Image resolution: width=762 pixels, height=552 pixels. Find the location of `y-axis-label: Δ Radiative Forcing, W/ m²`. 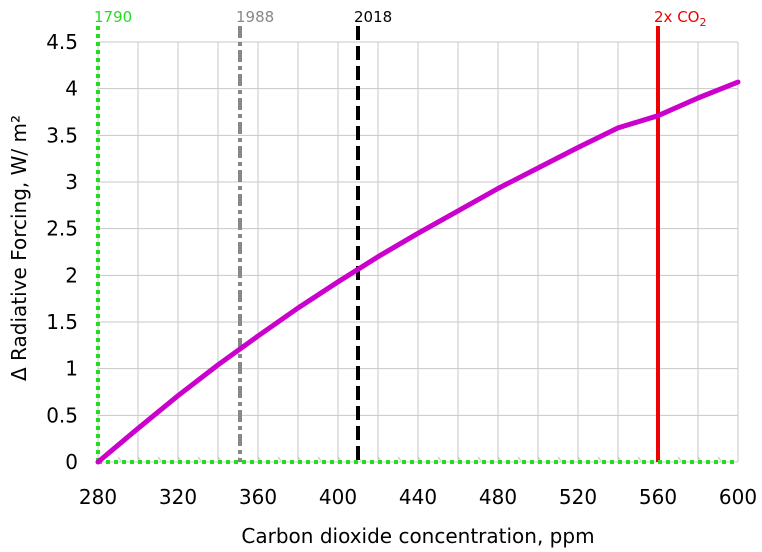

y-axis-label: Δ Radiative Forcing, W/ m² is located at coordinates (19, 248).